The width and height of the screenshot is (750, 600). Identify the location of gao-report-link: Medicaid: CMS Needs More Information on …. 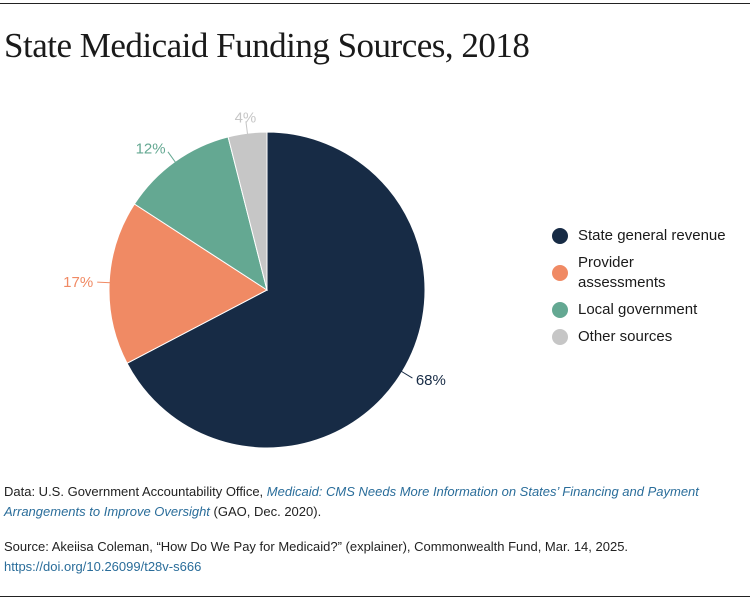
(351, 501).